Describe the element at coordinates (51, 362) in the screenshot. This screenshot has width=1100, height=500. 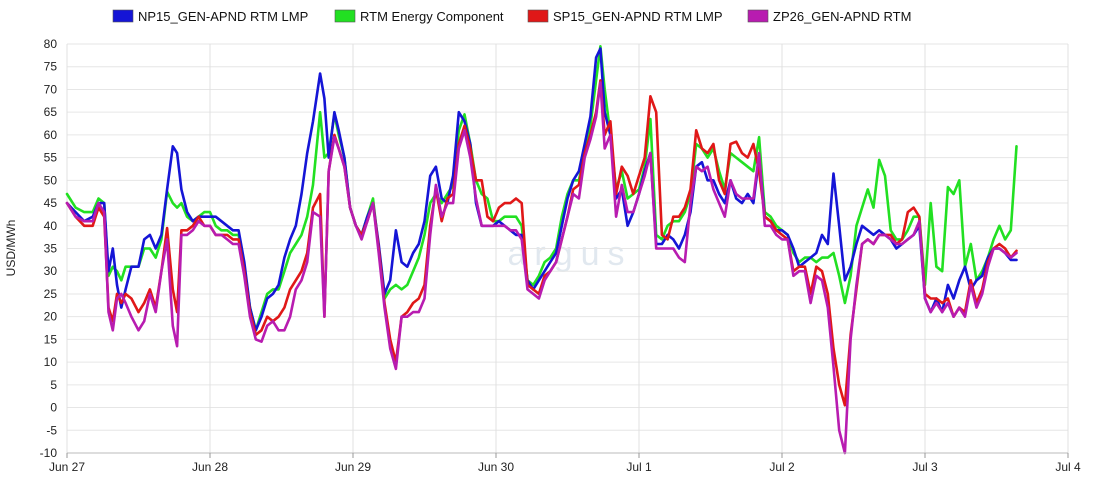
I see `y-tick-label: 10` at that location.